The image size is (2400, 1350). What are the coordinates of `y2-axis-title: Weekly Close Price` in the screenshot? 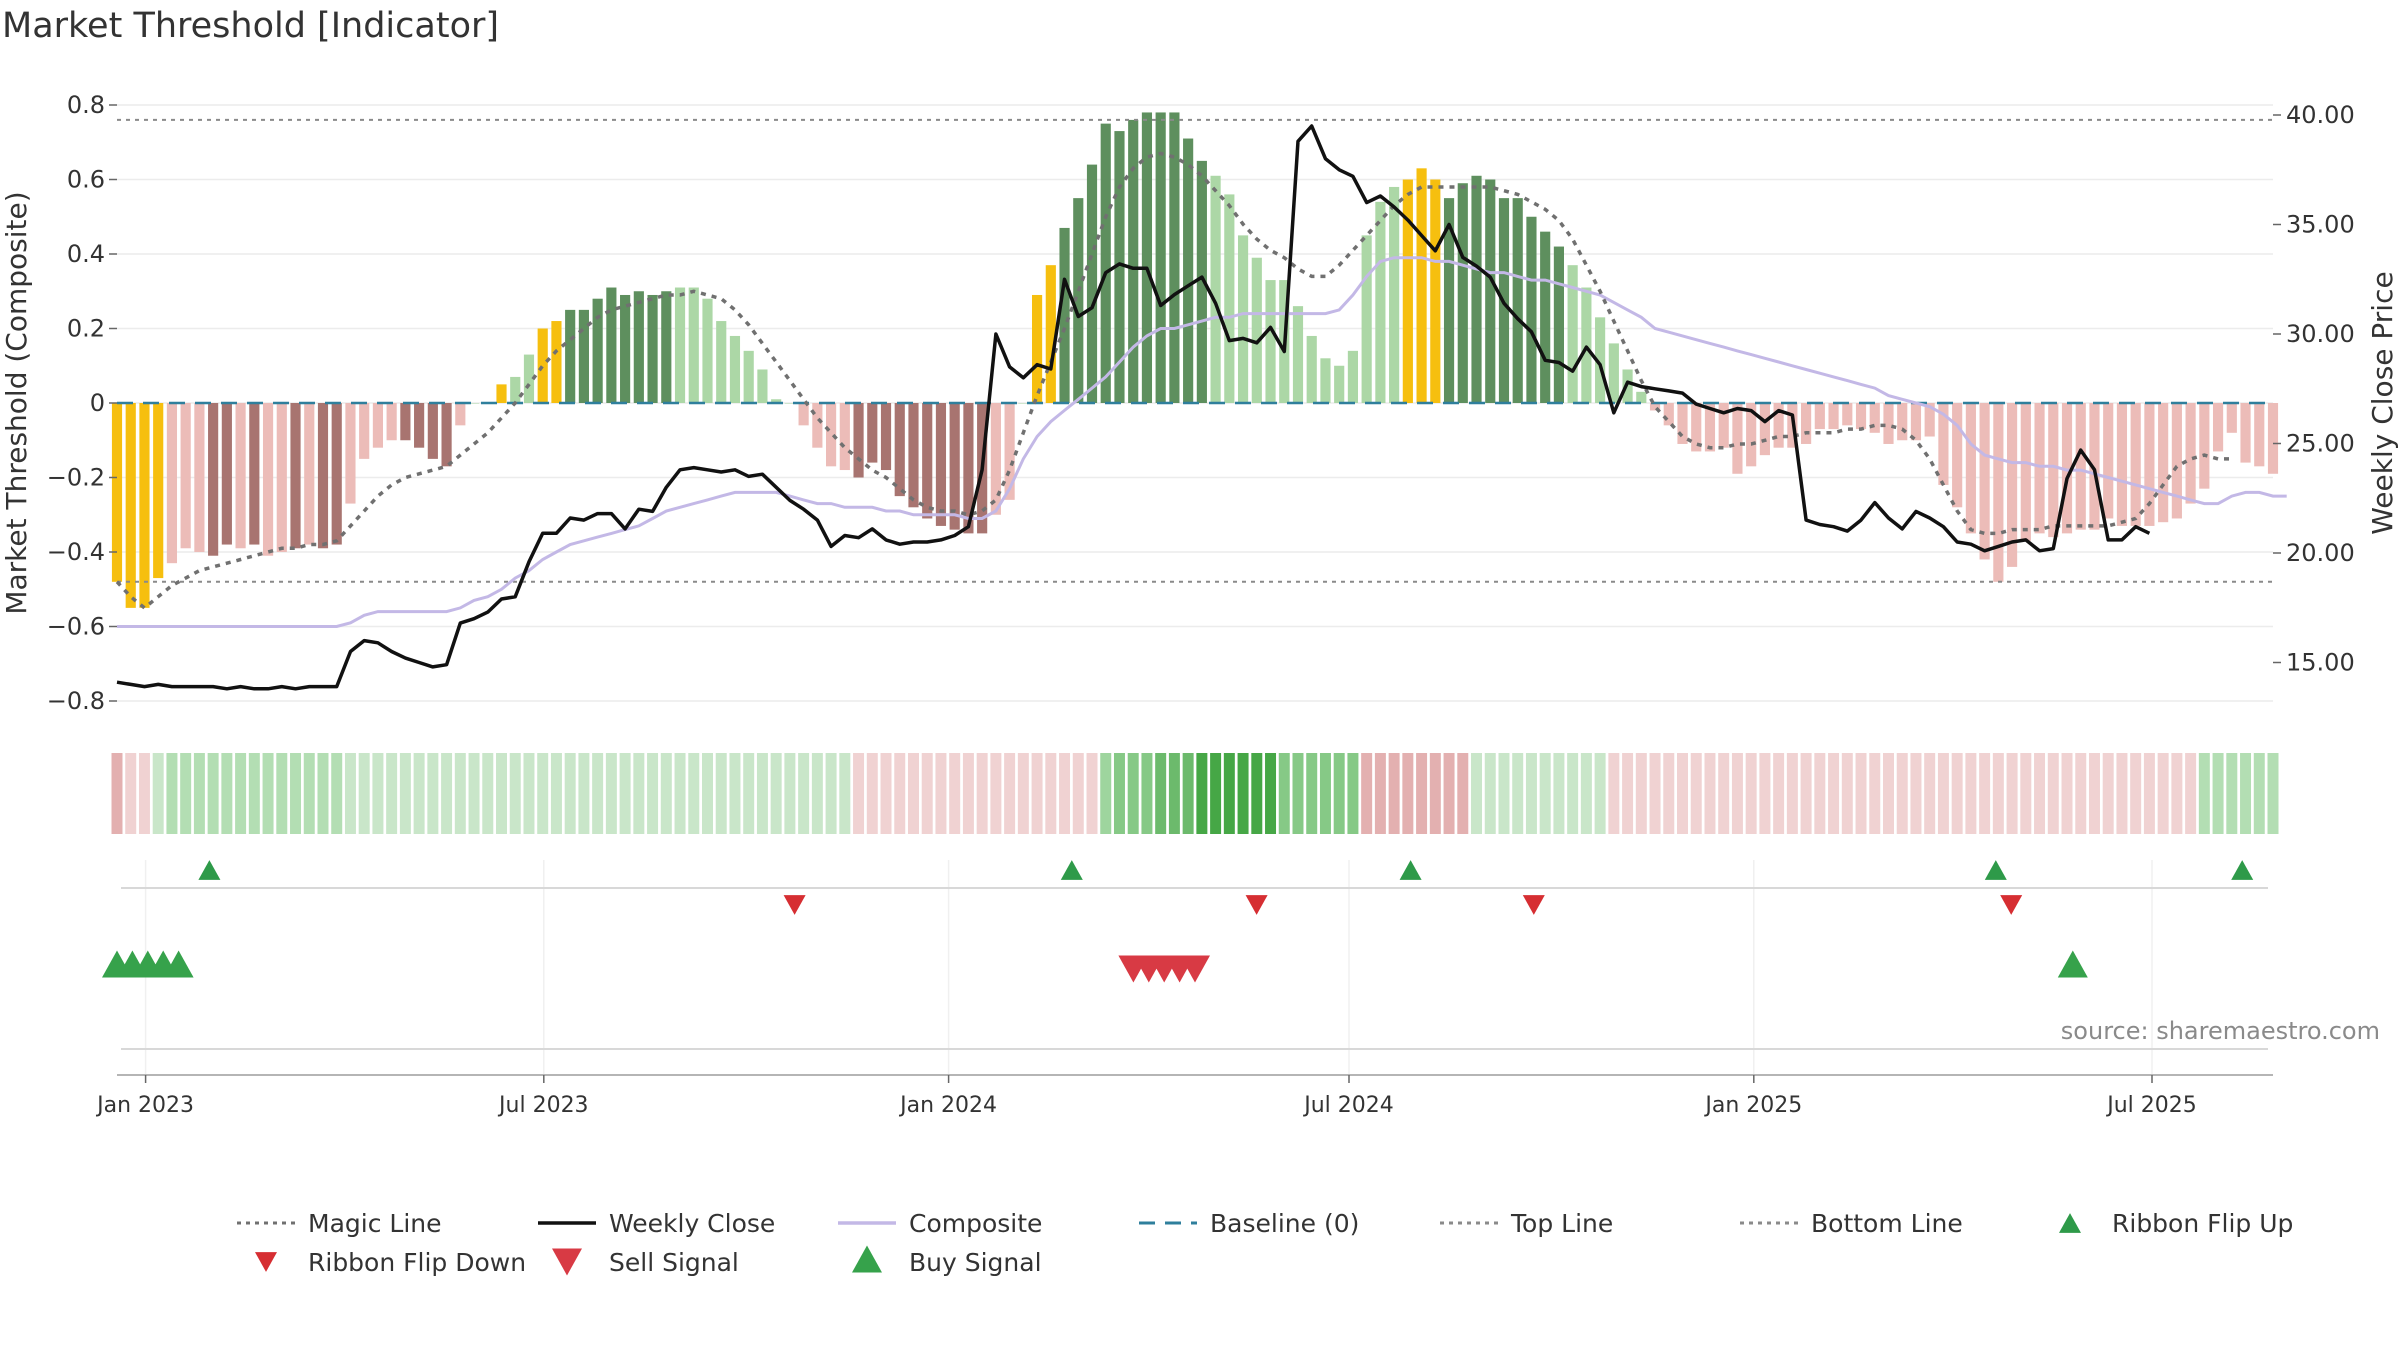 It's located at (2382, 402).